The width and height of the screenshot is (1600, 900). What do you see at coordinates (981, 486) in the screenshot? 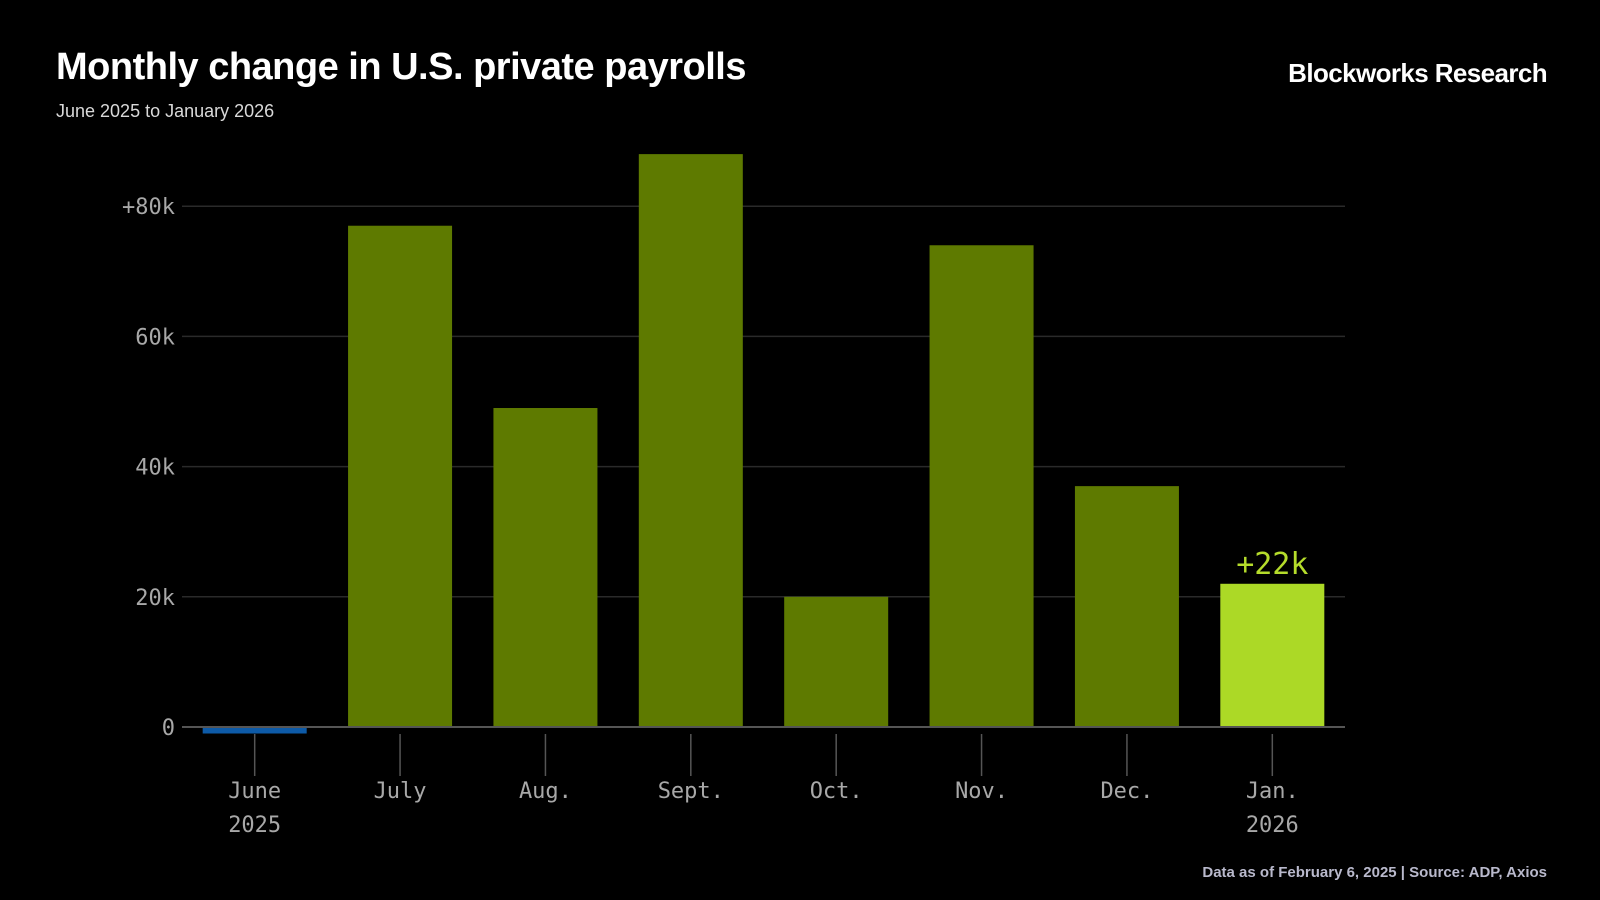
I see `bar-nov` at bounding box center [981, 486].